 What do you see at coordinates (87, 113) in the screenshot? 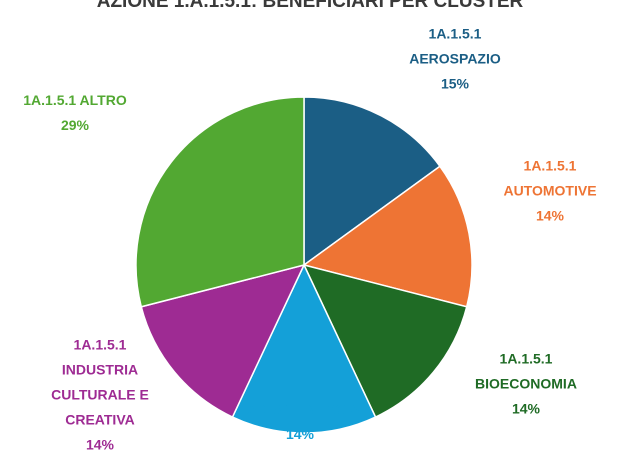
I see `slice-label: 1A.1.5.1 ALTRO 29%` at bounding box center [87, 113].